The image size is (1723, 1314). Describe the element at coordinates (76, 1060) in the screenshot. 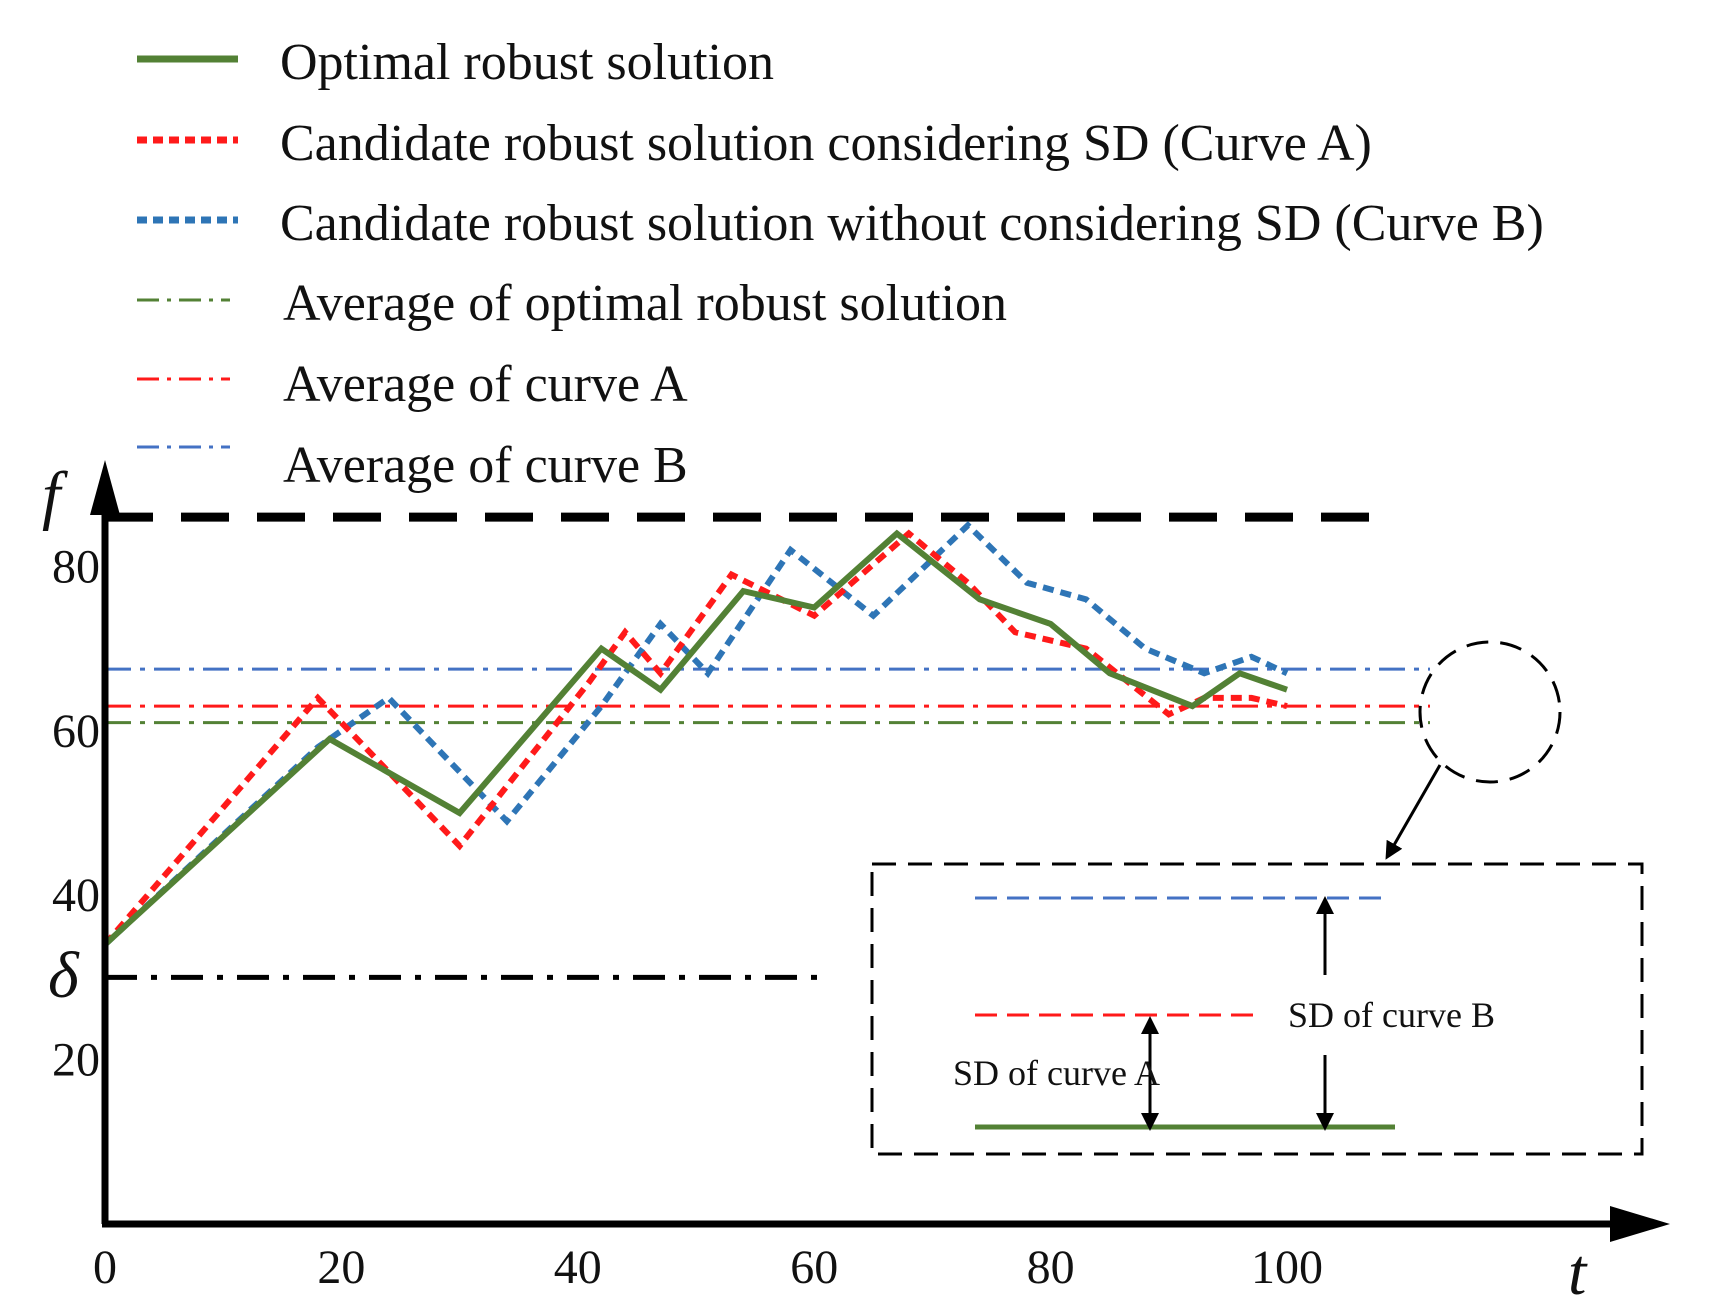

I see `y-tick-label: 20` at that location.